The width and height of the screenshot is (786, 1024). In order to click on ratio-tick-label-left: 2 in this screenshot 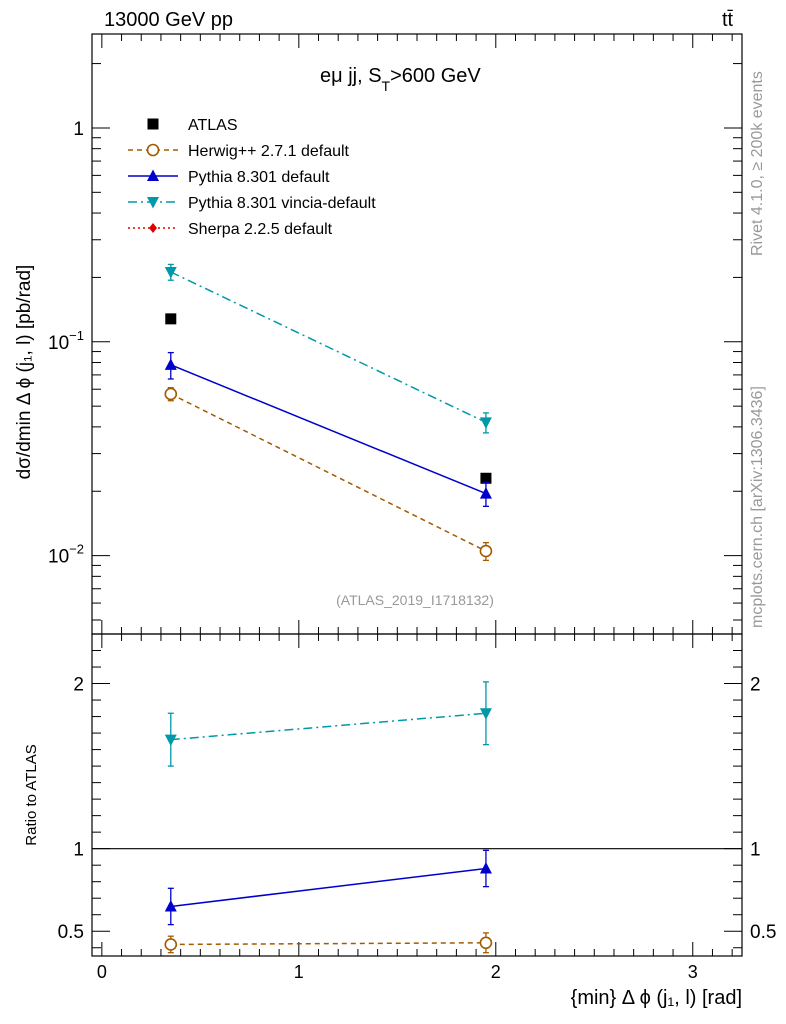, I will do `click(78, 685)`.